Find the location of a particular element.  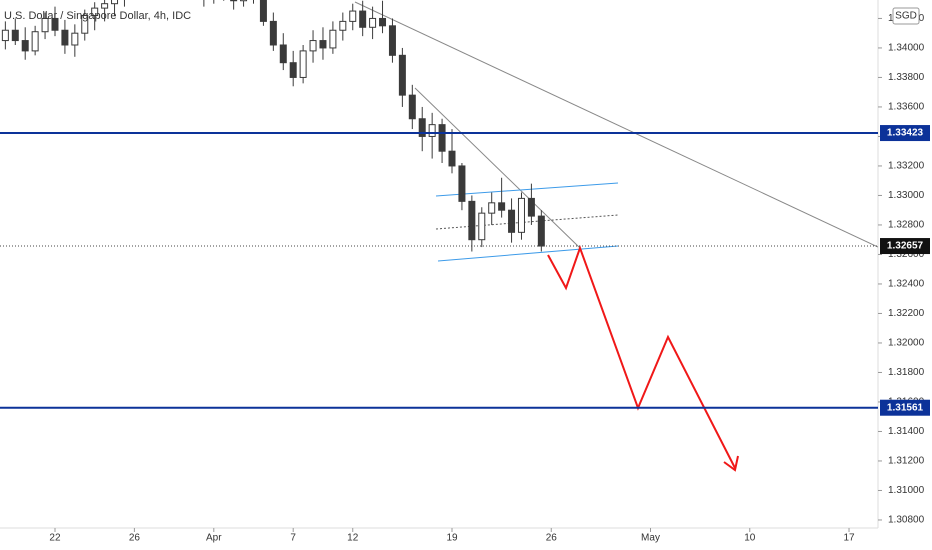

projection-path is located at coordinates (641, 357).